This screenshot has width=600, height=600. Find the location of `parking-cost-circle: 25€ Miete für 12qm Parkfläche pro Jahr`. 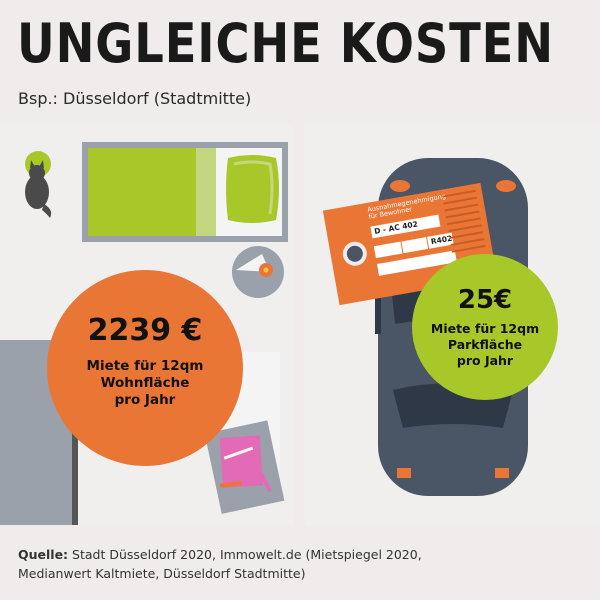

parking-cost-circle: 25€ Miete für 12qm Parkfläche pro Jahr is located at coordinates (485, 327).